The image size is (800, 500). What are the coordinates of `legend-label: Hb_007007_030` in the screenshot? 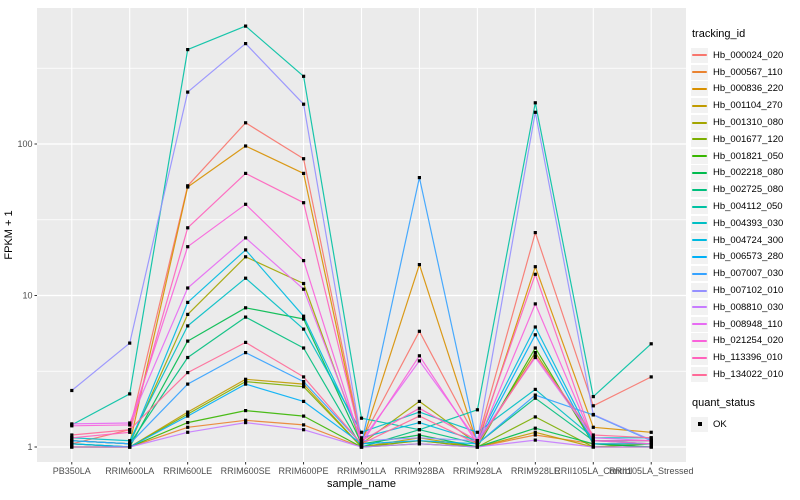 It's located at (748, 274).